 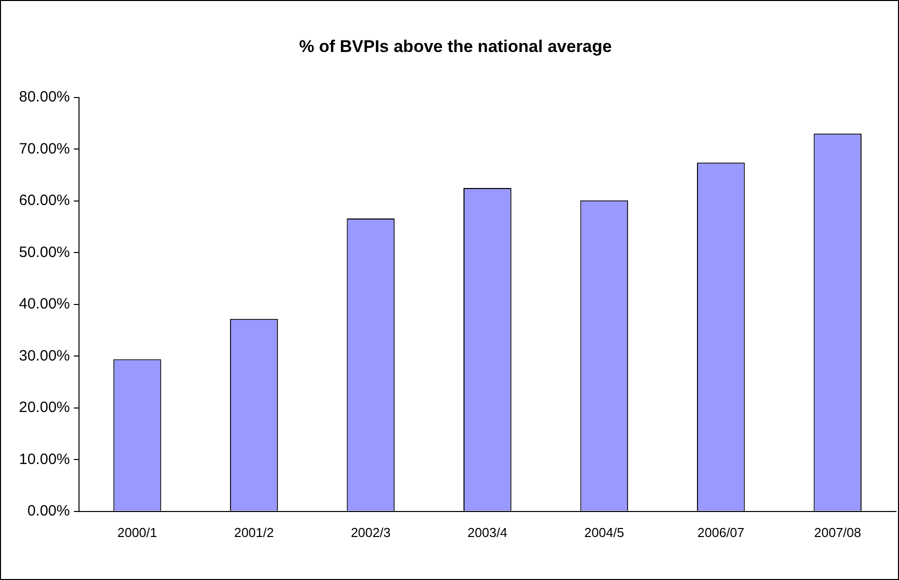 What do you see at coordinates (838, 532) in the screenshot?
I see `x-tick-label: 2007/08` at bounding box center [838, 532].